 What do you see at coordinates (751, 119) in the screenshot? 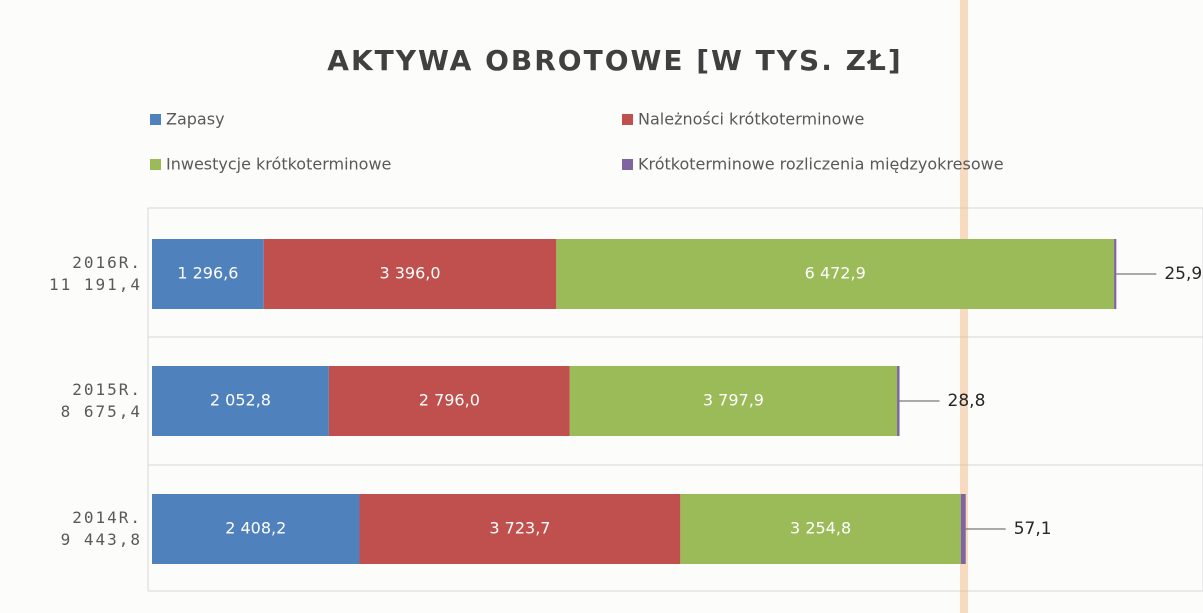
I see `legend-label: Należności krótkoterminowe` at bounding box center [751, 119].